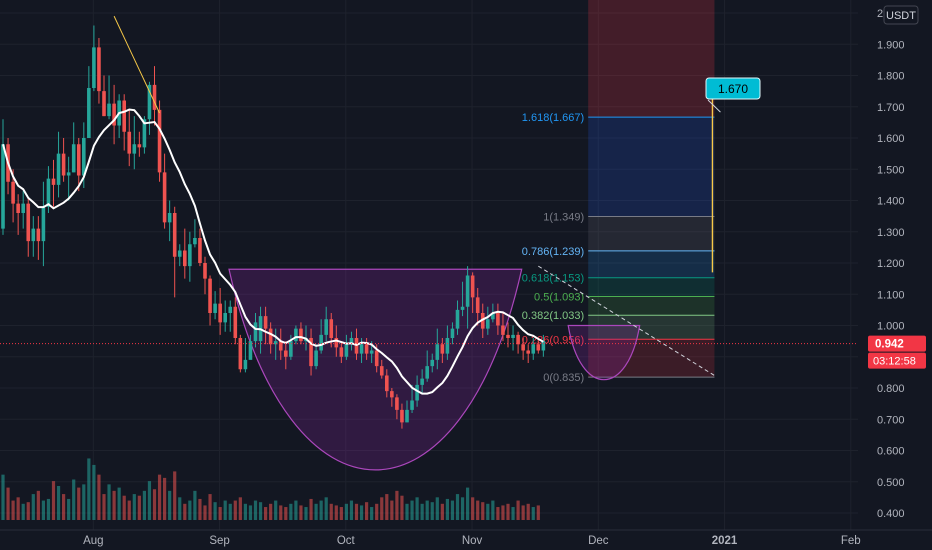 The image size is (932, 550). Describe the element at coordinates (219, 541) in the screenshot. I see `time-tick-label: Sep` at that location.